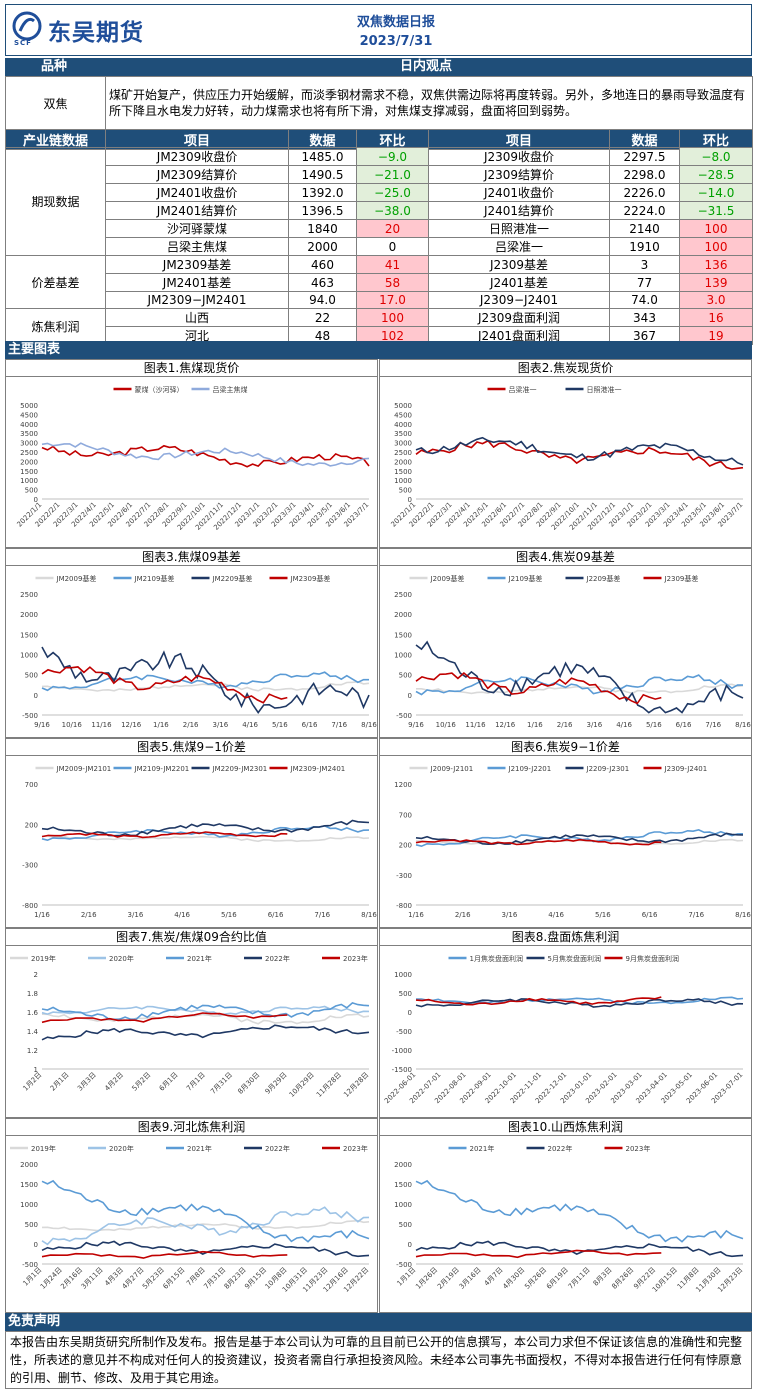 This screenshot has height=1393, width=757. What do you see at coordinates (396, 32) in the screenshot?
I see `report-title-block: 双焦数据日报 2023/7/31` at bounding box center [396, 32].